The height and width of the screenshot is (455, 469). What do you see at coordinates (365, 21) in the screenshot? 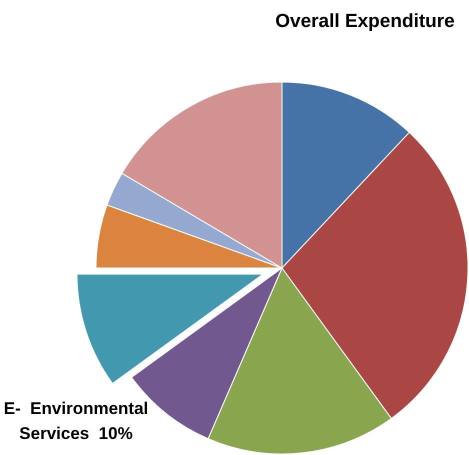
I see `chart-title: Overall Expenditure` at bounding box center [365, 21].